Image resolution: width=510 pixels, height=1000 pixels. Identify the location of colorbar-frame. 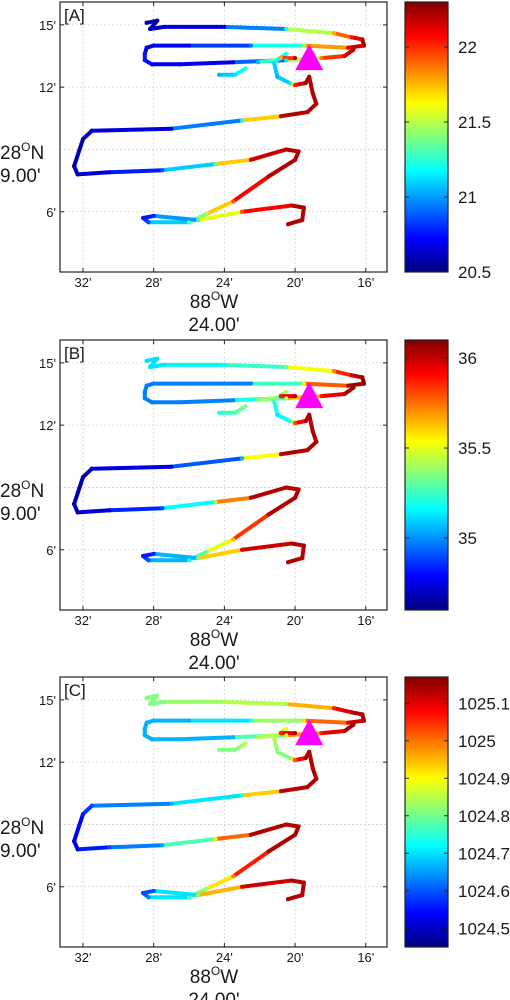
(426, 475).